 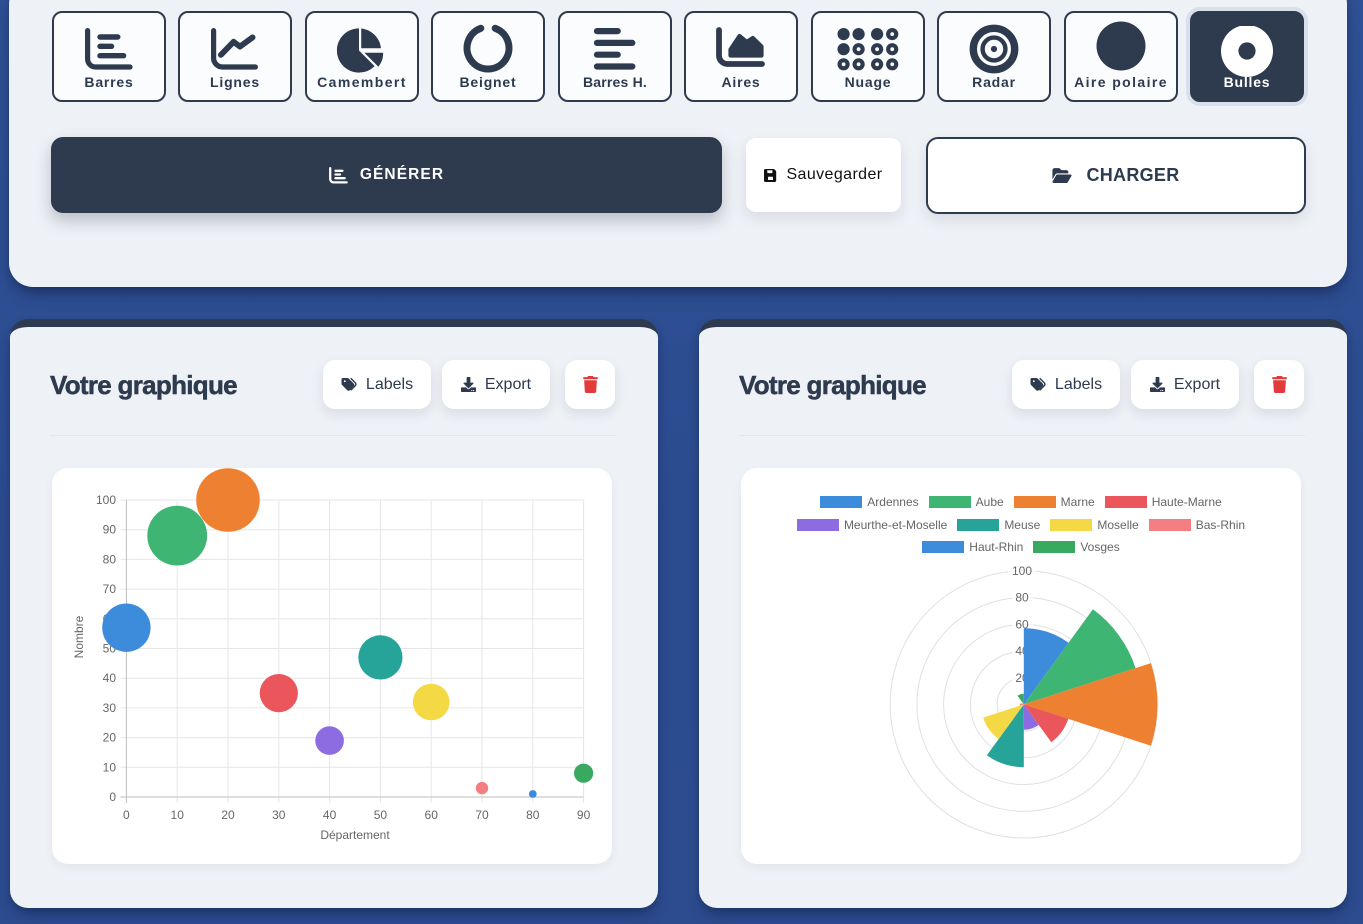 I want to click on svg-text: Département, so click(x=355, y=835).